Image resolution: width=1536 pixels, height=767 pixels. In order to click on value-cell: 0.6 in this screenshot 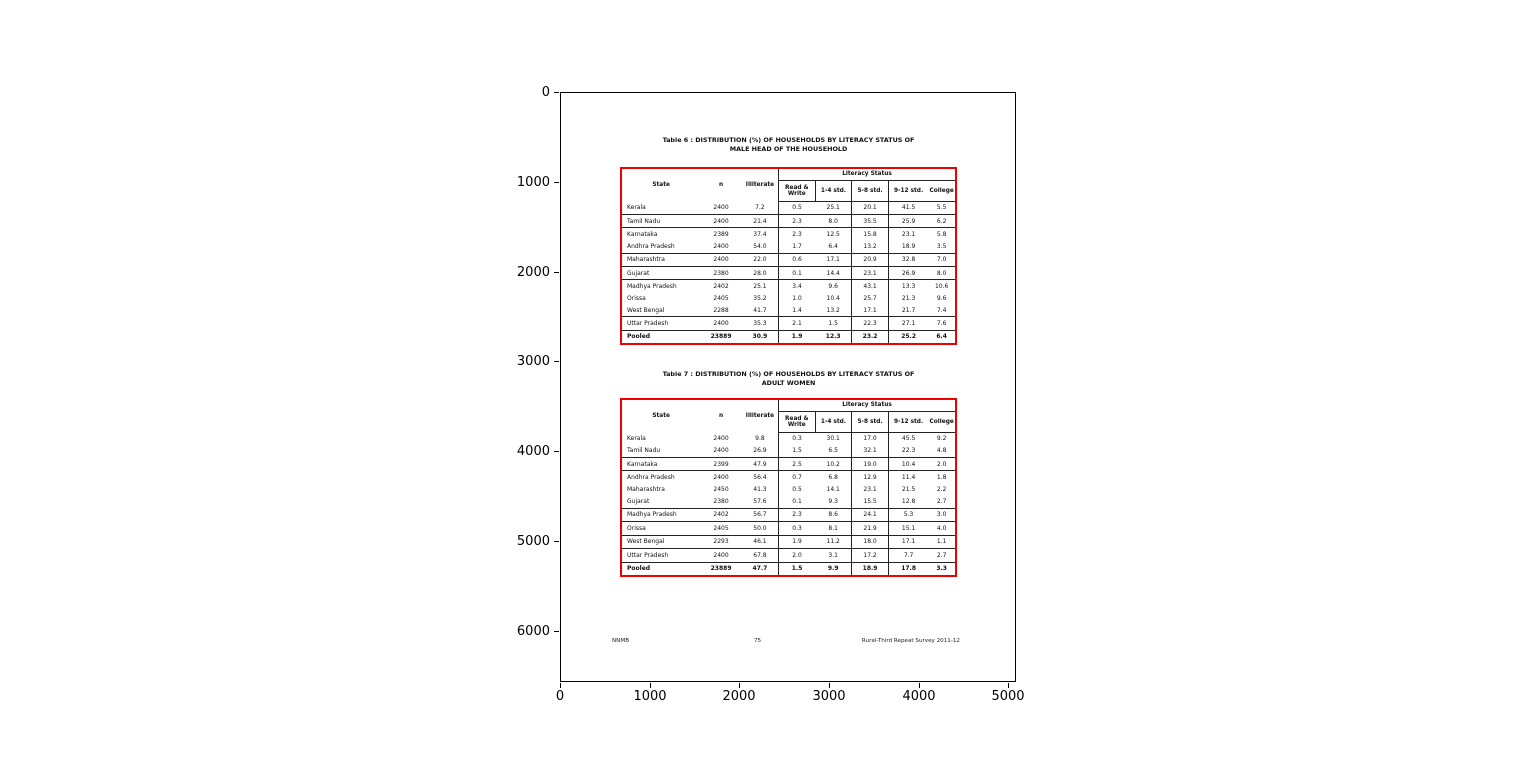, I will do `click(797, 259)`.